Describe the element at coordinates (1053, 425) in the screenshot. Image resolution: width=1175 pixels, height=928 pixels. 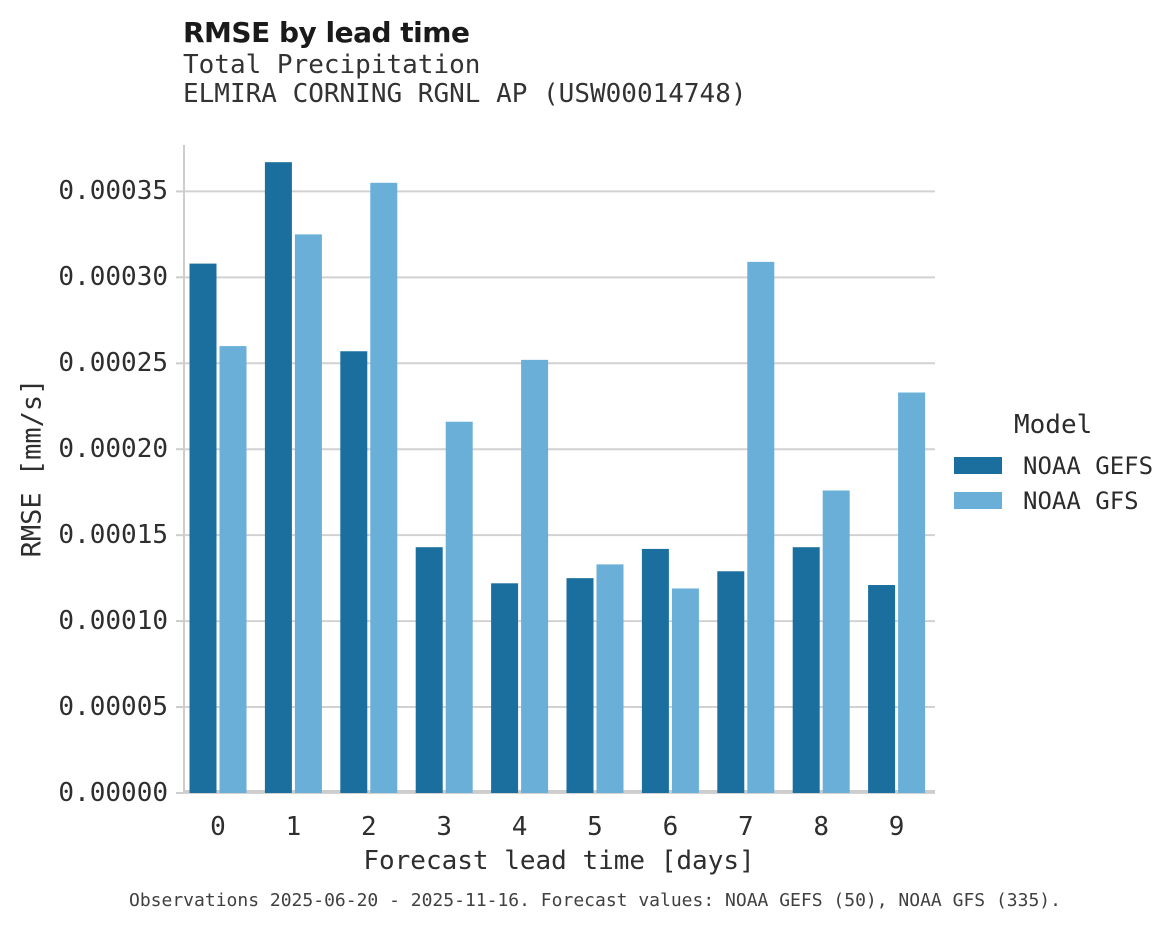
I see `legend-title: Model` at that location.